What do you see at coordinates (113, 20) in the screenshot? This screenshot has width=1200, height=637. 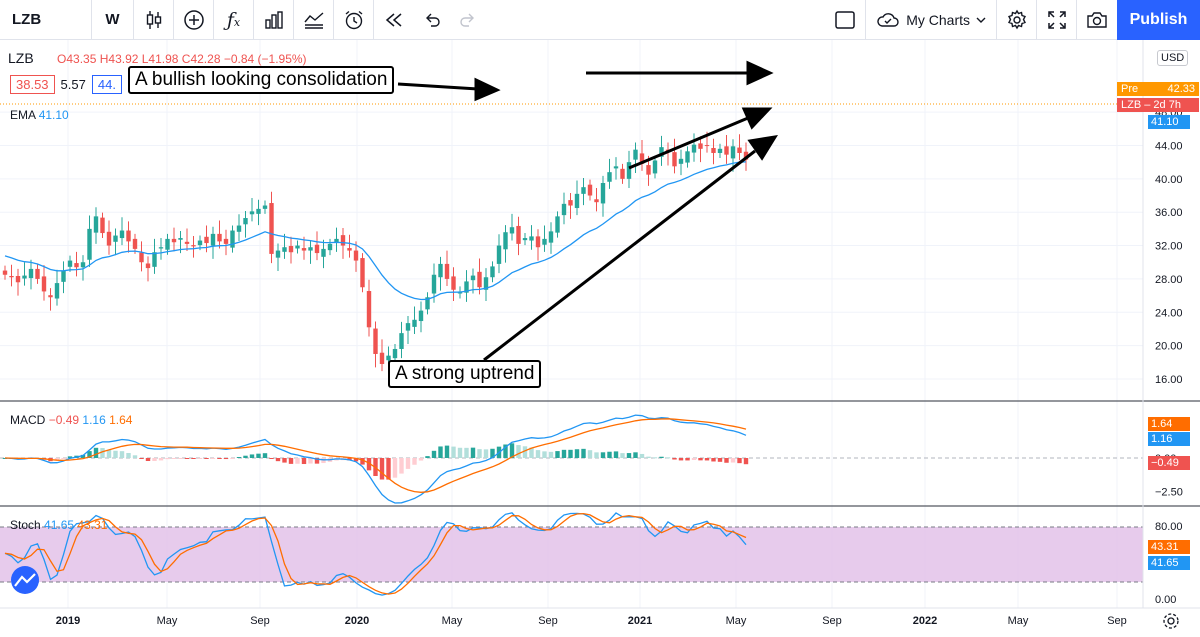 I see `interval-button: W` at bounding box center [113, 20].